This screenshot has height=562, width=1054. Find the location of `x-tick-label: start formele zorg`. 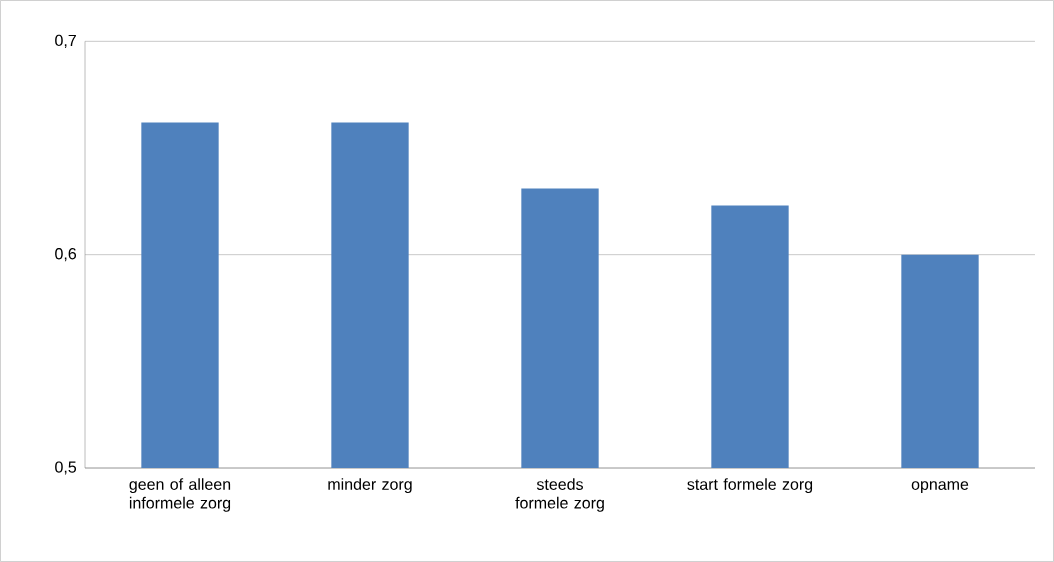

x-tick-label: start formele zorg is located at coordinates (750, 486).